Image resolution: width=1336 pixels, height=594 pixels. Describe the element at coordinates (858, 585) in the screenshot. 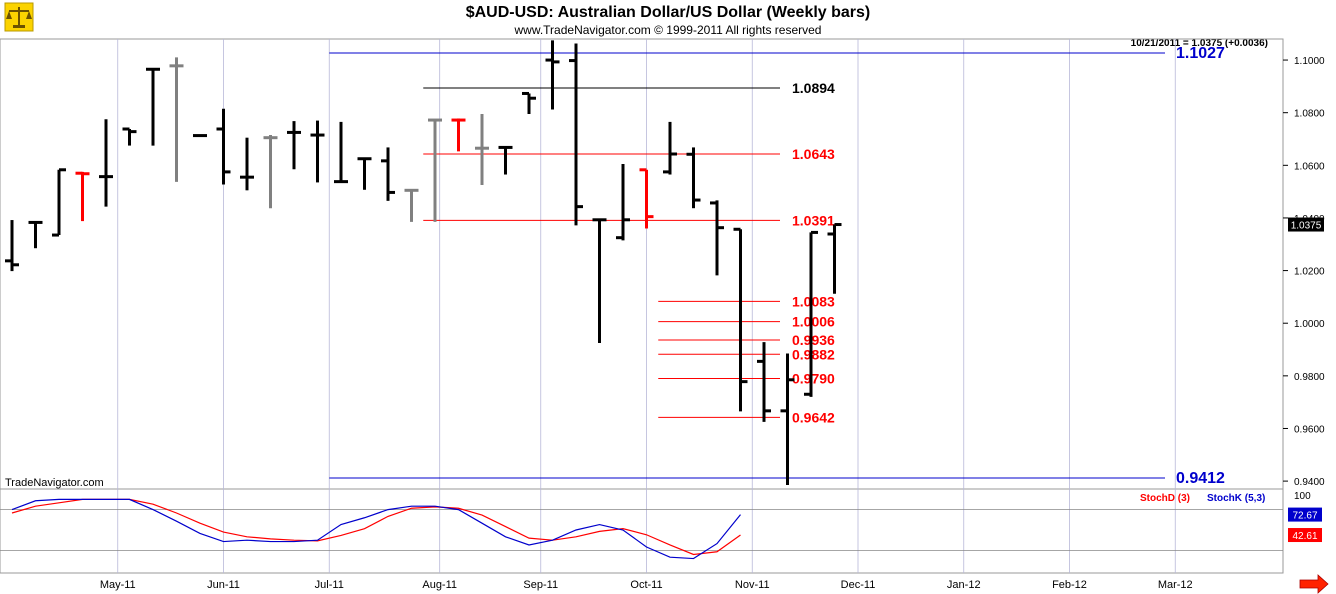

I see `month-tick-label: Dec-11` at that location.